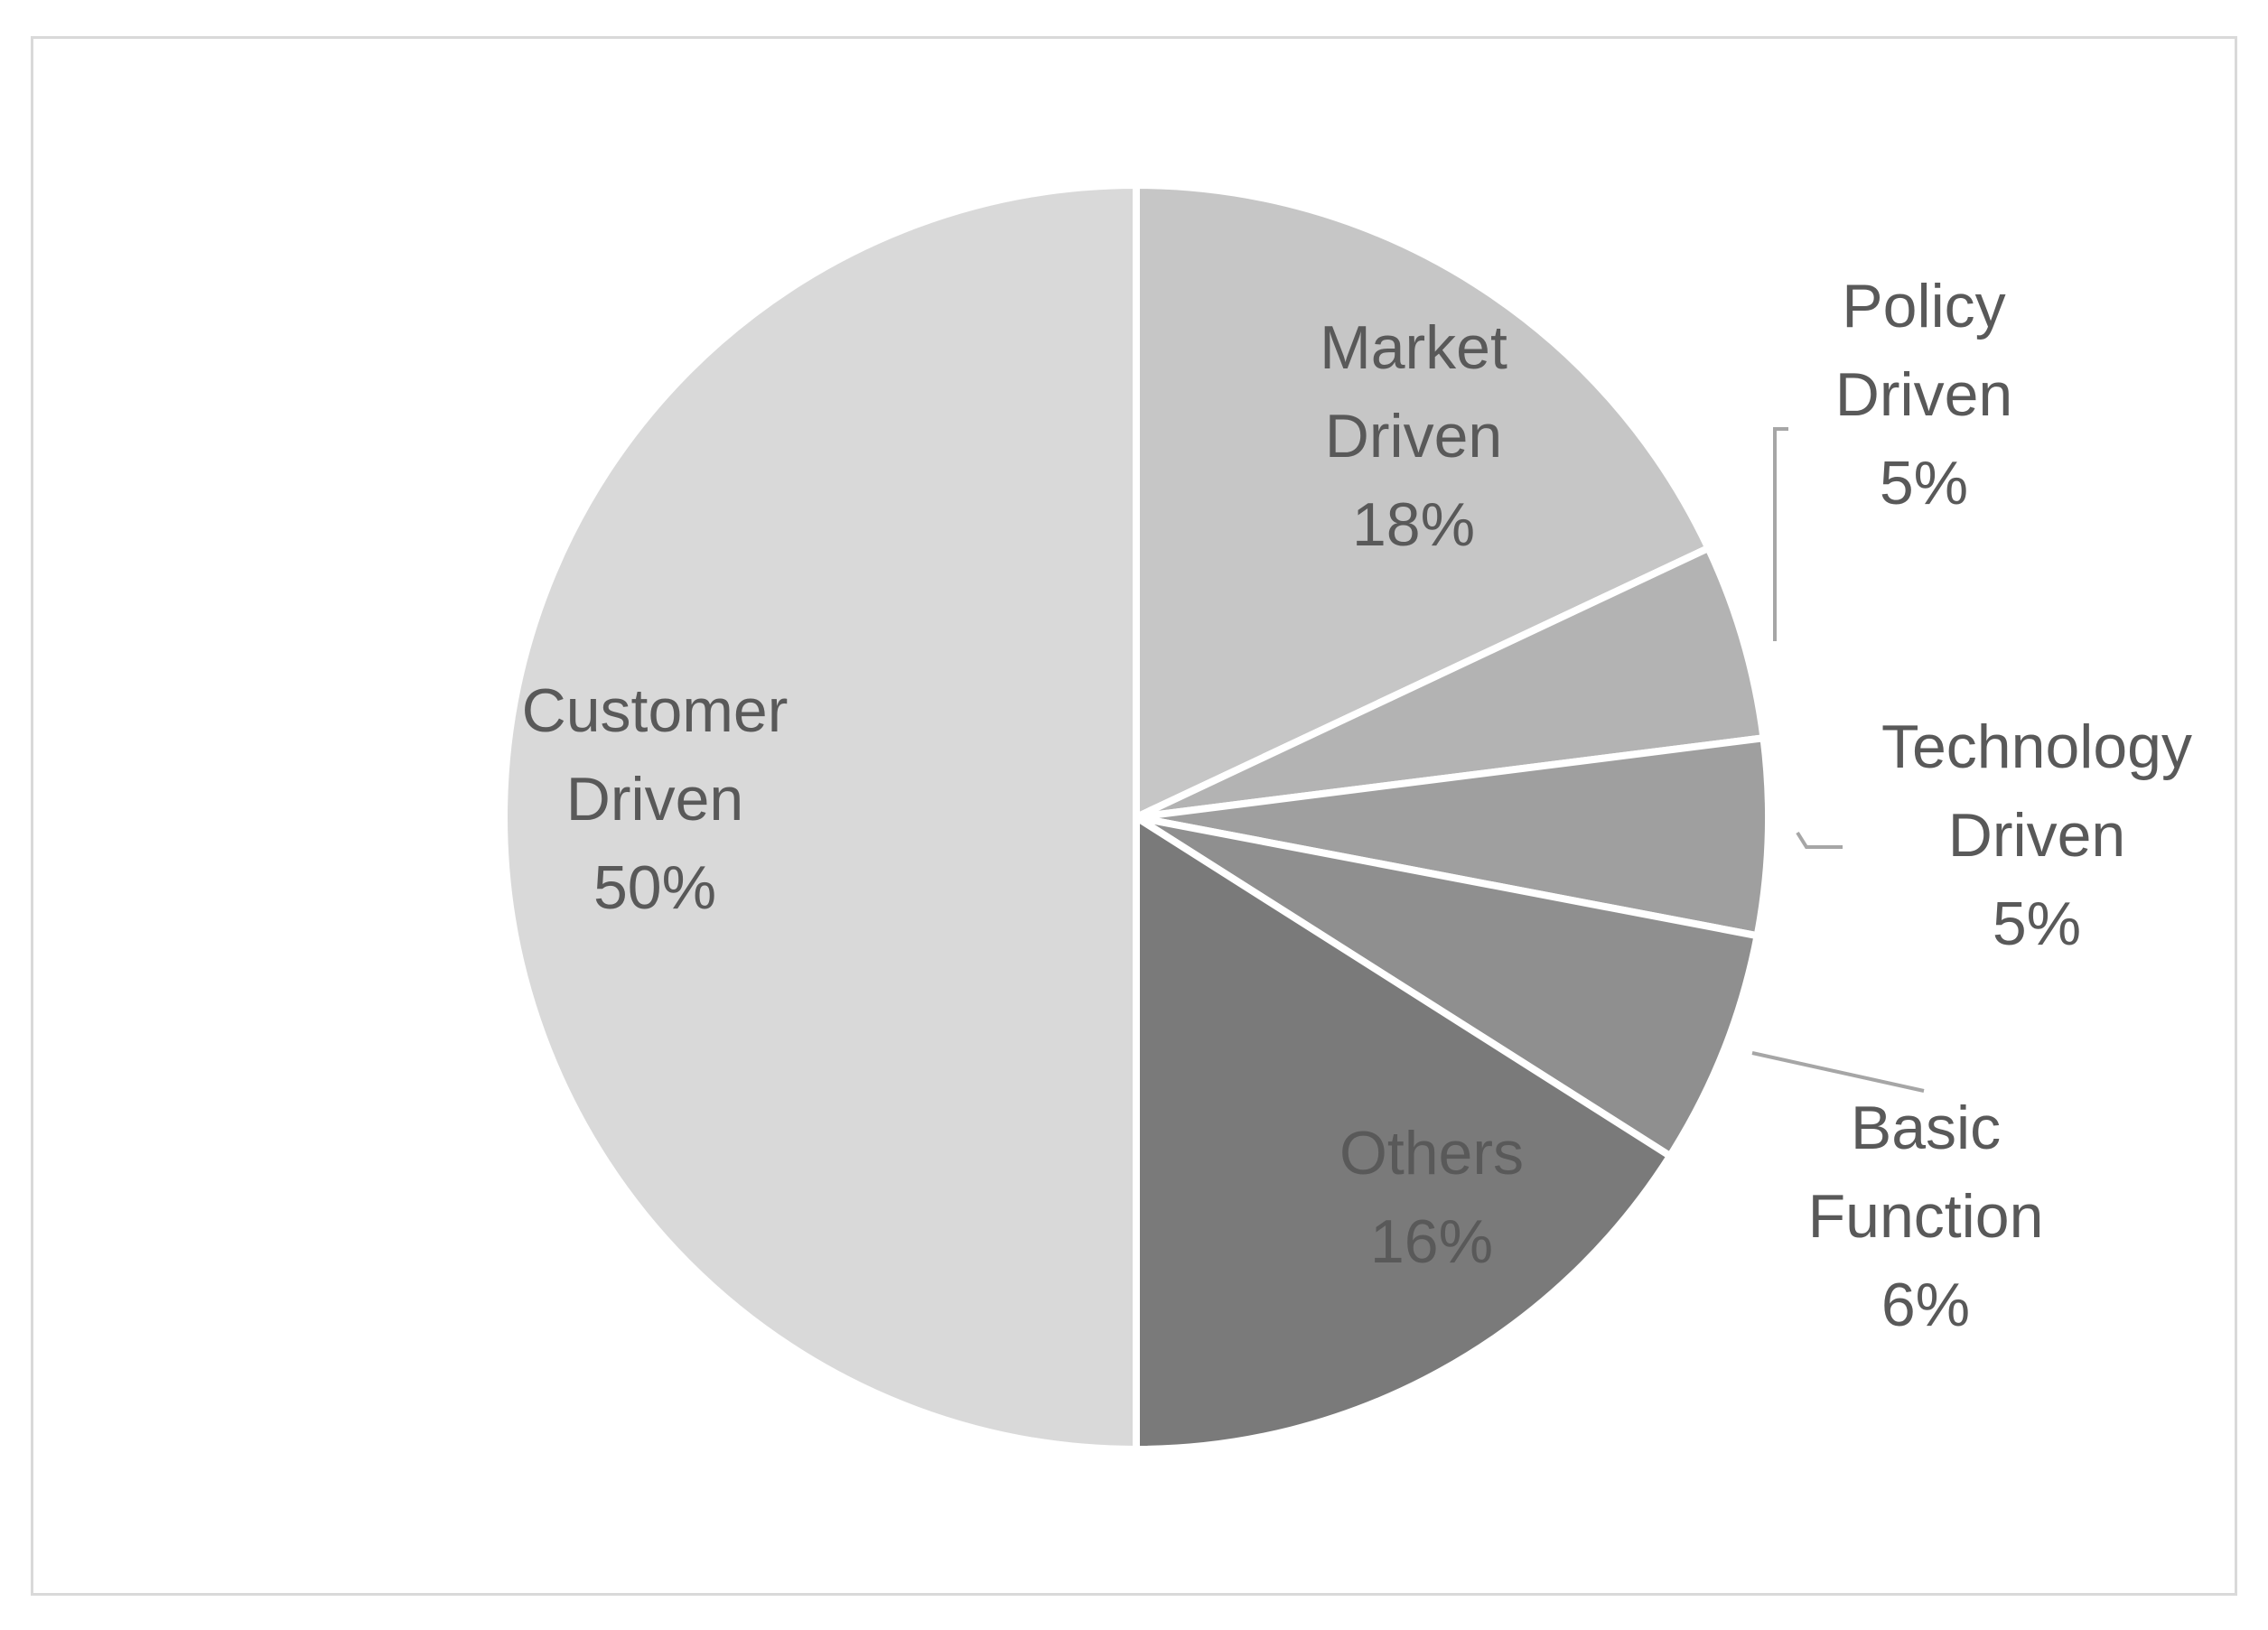 This screenshot has height=1630, width=2268. Describe the element at coordinates (1413, 525) in the screenshot. I see `data-label-value: 18%` at that location.